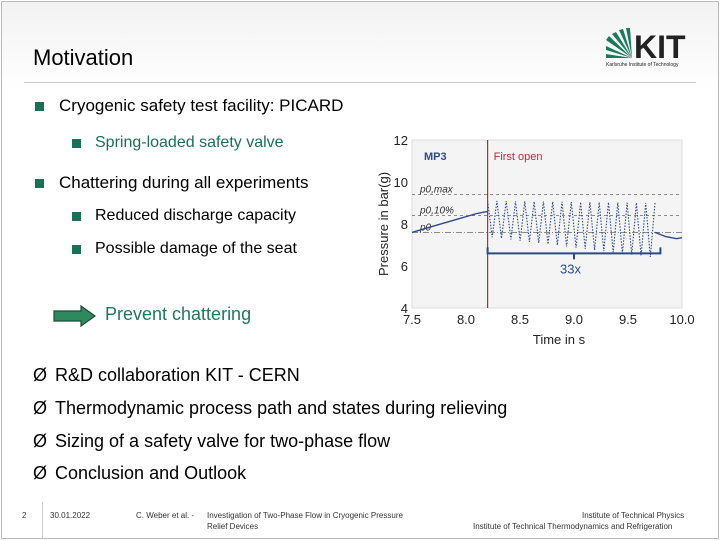 Image resolution: width=720 pixels, height=541 pixels. Describe the element at coordinates (633, 515) in the screenshot. I see `footer-institute: Institute of Technical Physics` at that location.